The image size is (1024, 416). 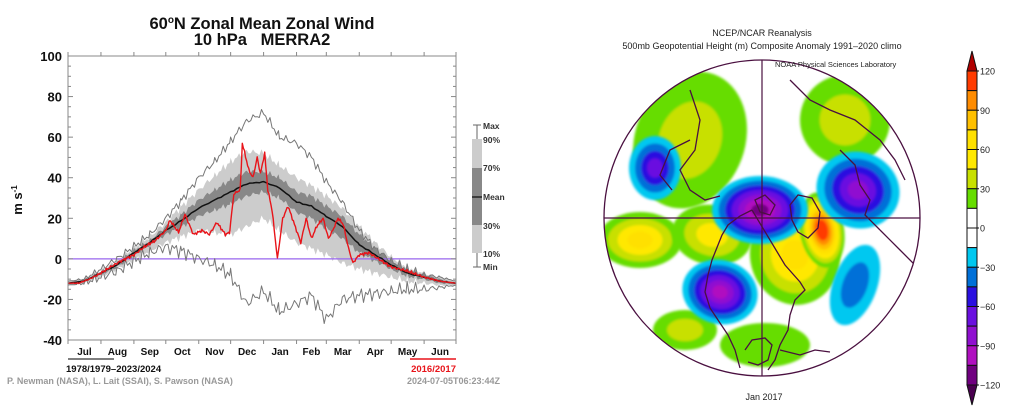 What do you see at coordinates (765, 205) in the screenshot?
I see `coast-arctic-islands` at bounding box center [765, 205].